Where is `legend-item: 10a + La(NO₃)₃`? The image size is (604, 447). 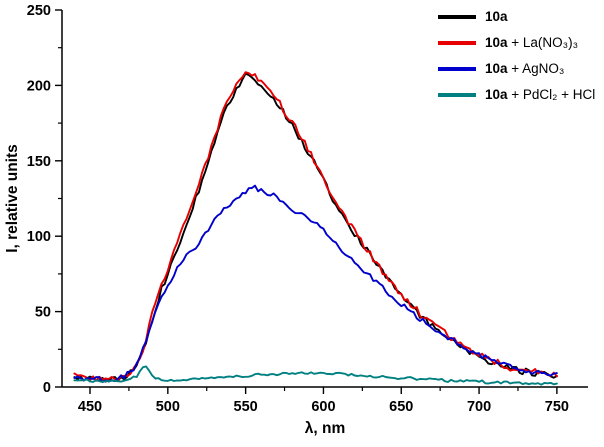 legend-item: 10a + La(NO₃)₃ is located at coordinates (516, 43).